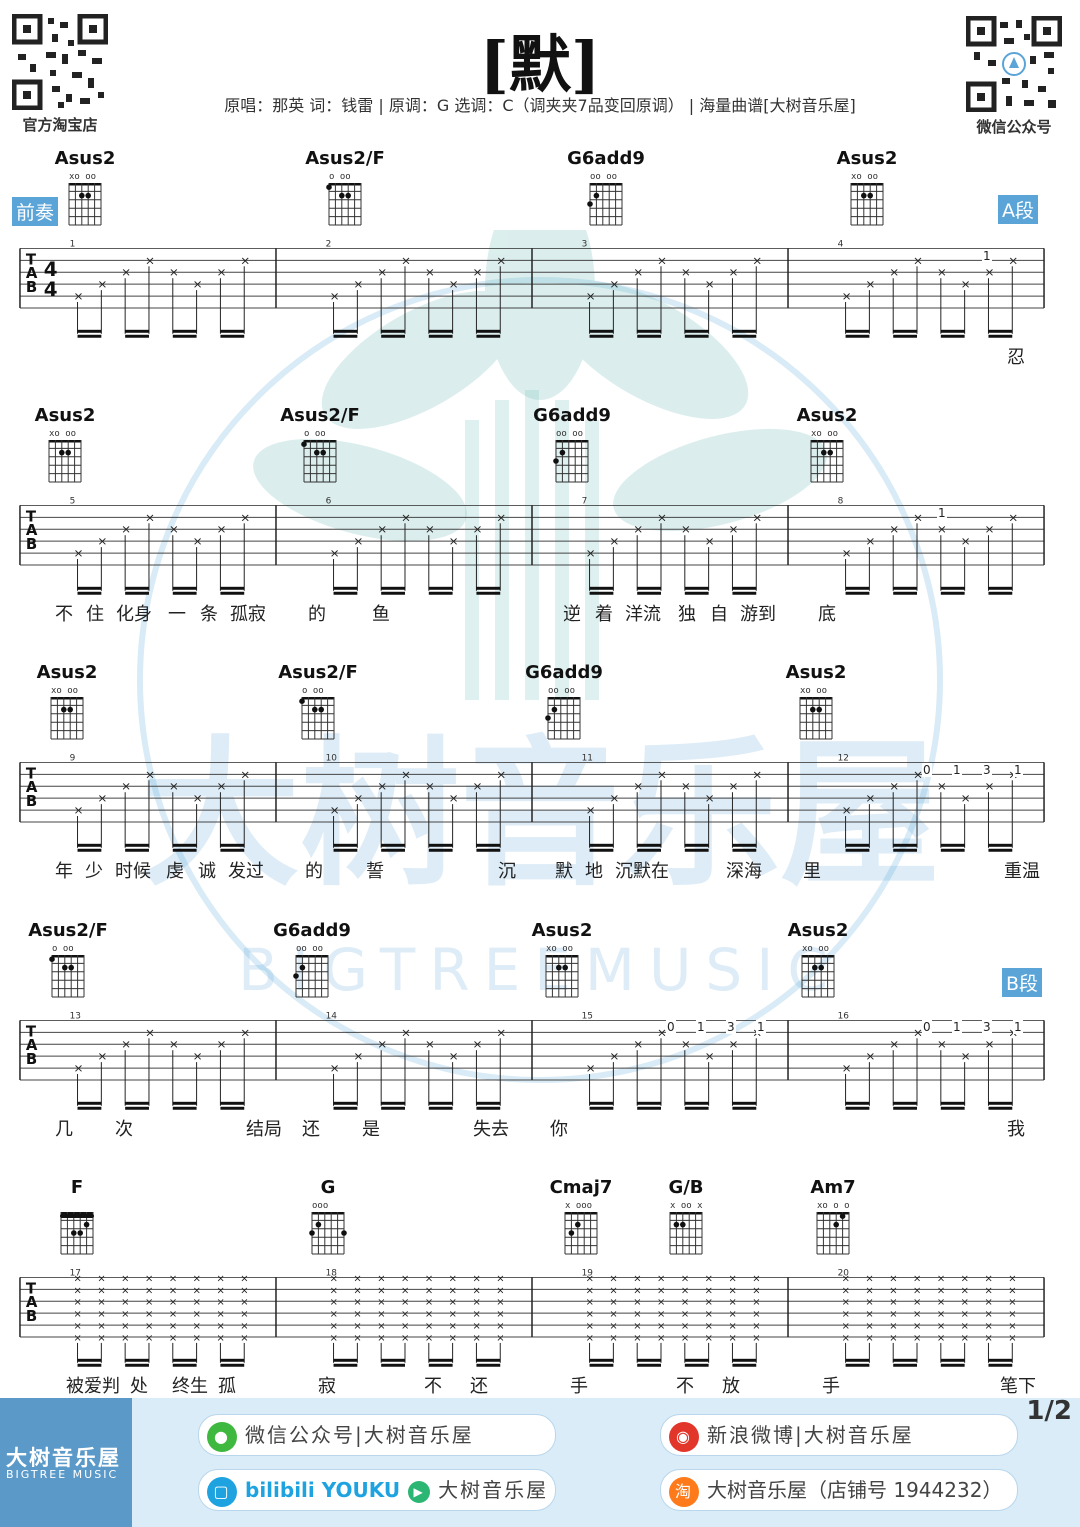 The height and width of the screenshot is (1527, 1080). Describe the element at coordinates (311, 971) in the screenshot. I see `chord-grid: oo oo` at that location.